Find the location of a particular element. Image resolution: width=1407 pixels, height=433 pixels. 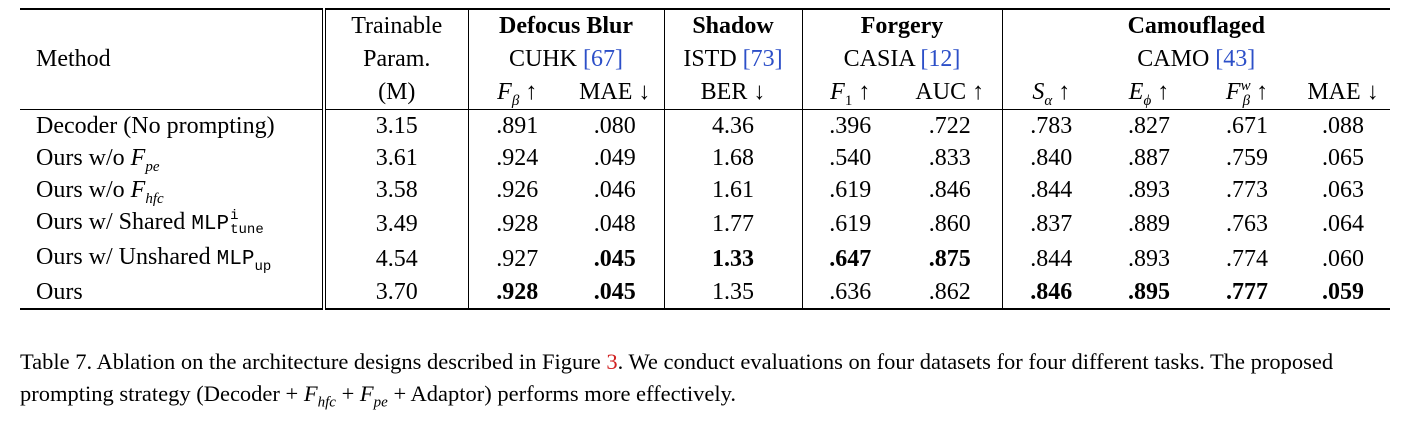

cell-best: .059 is located at coordinates (1343, 292).